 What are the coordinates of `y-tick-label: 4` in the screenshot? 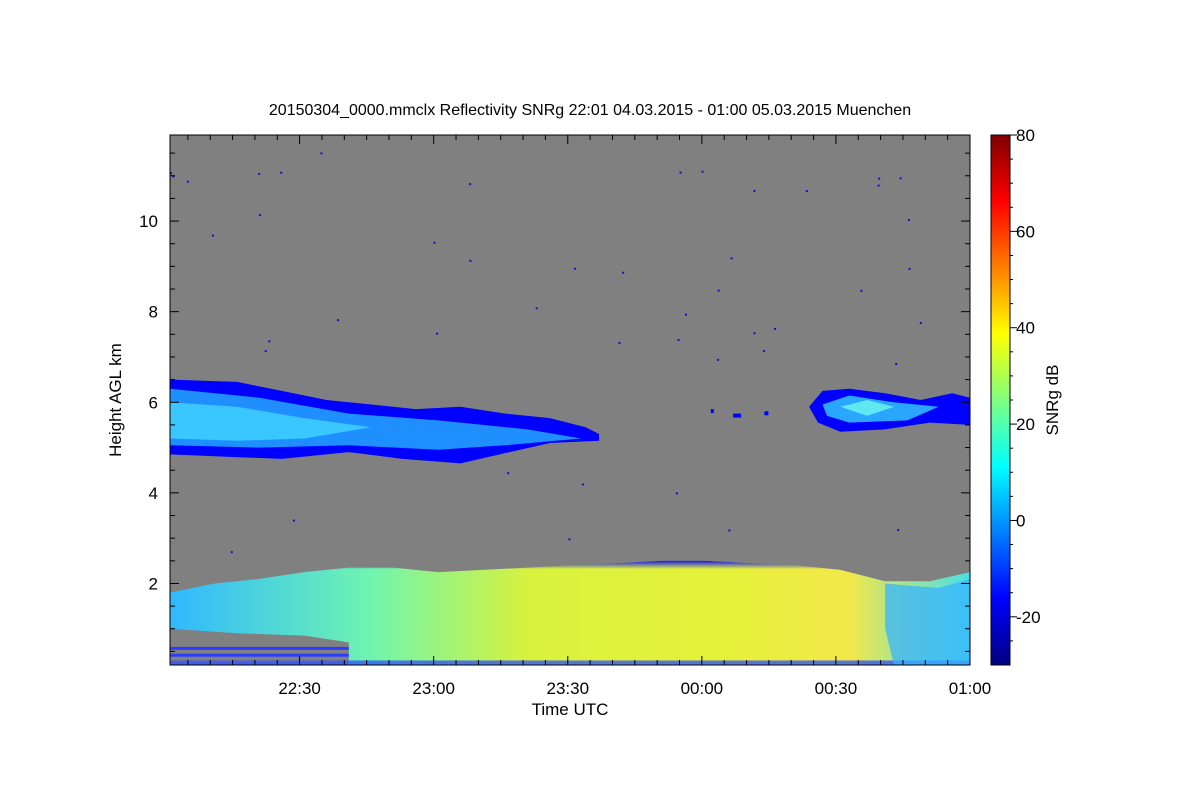 It's located at (153, 493).